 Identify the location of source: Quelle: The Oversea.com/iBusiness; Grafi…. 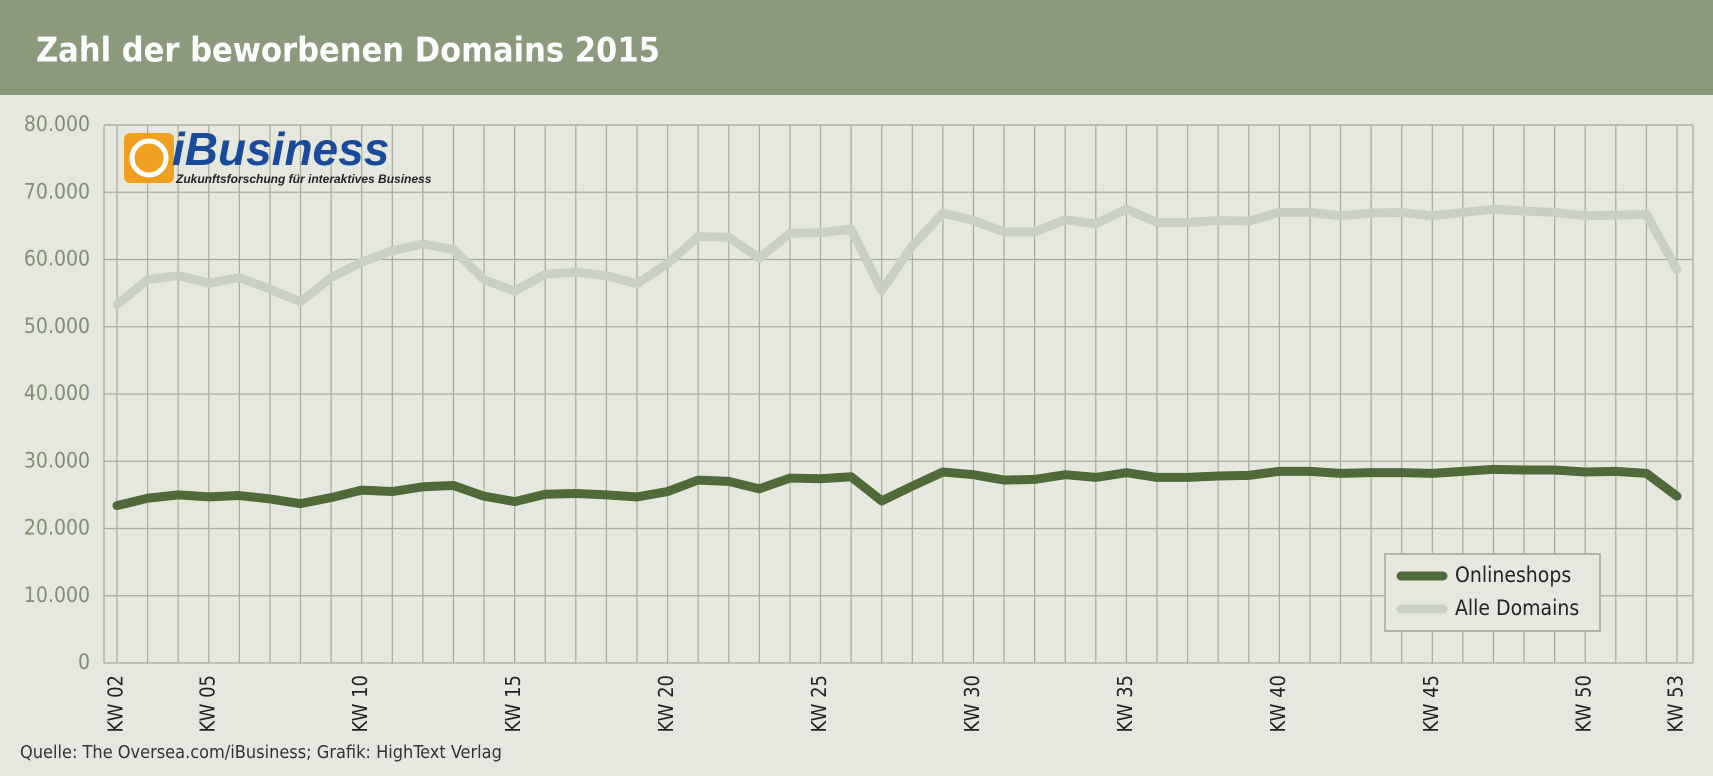
(261, 752).